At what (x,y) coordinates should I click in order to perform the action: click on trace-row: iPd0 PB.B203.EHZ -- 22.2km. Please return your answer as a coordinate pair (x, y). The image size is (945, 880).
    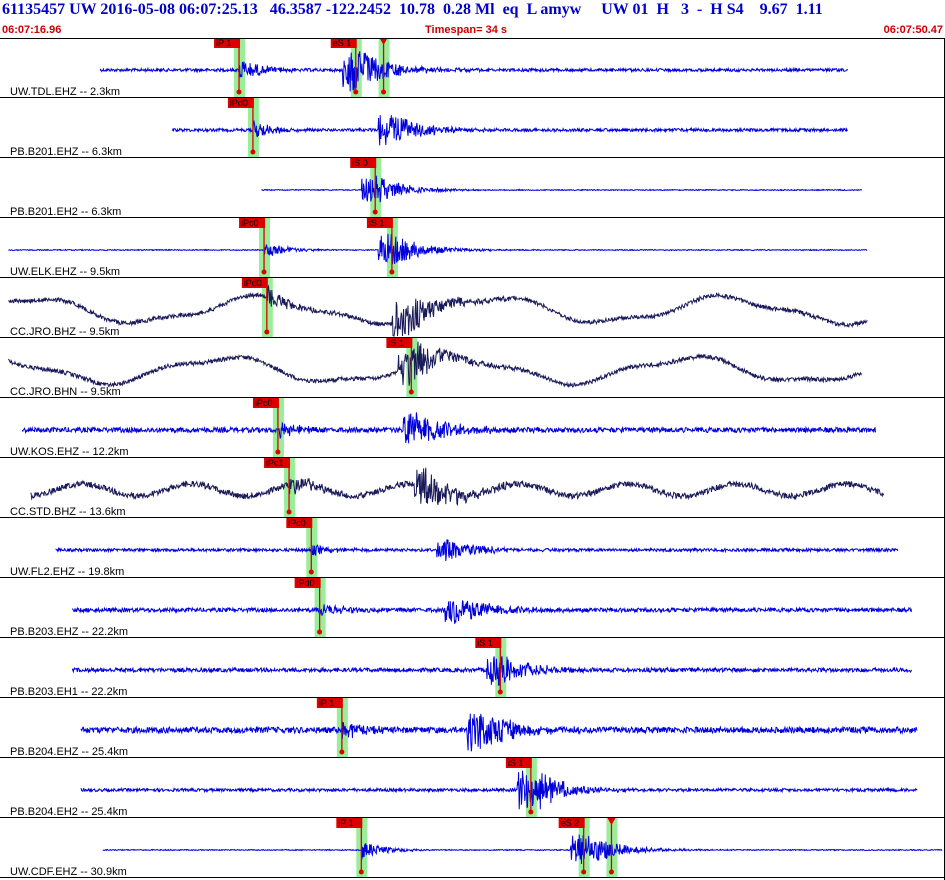
    Looking at the image, I should click on (472, 608).